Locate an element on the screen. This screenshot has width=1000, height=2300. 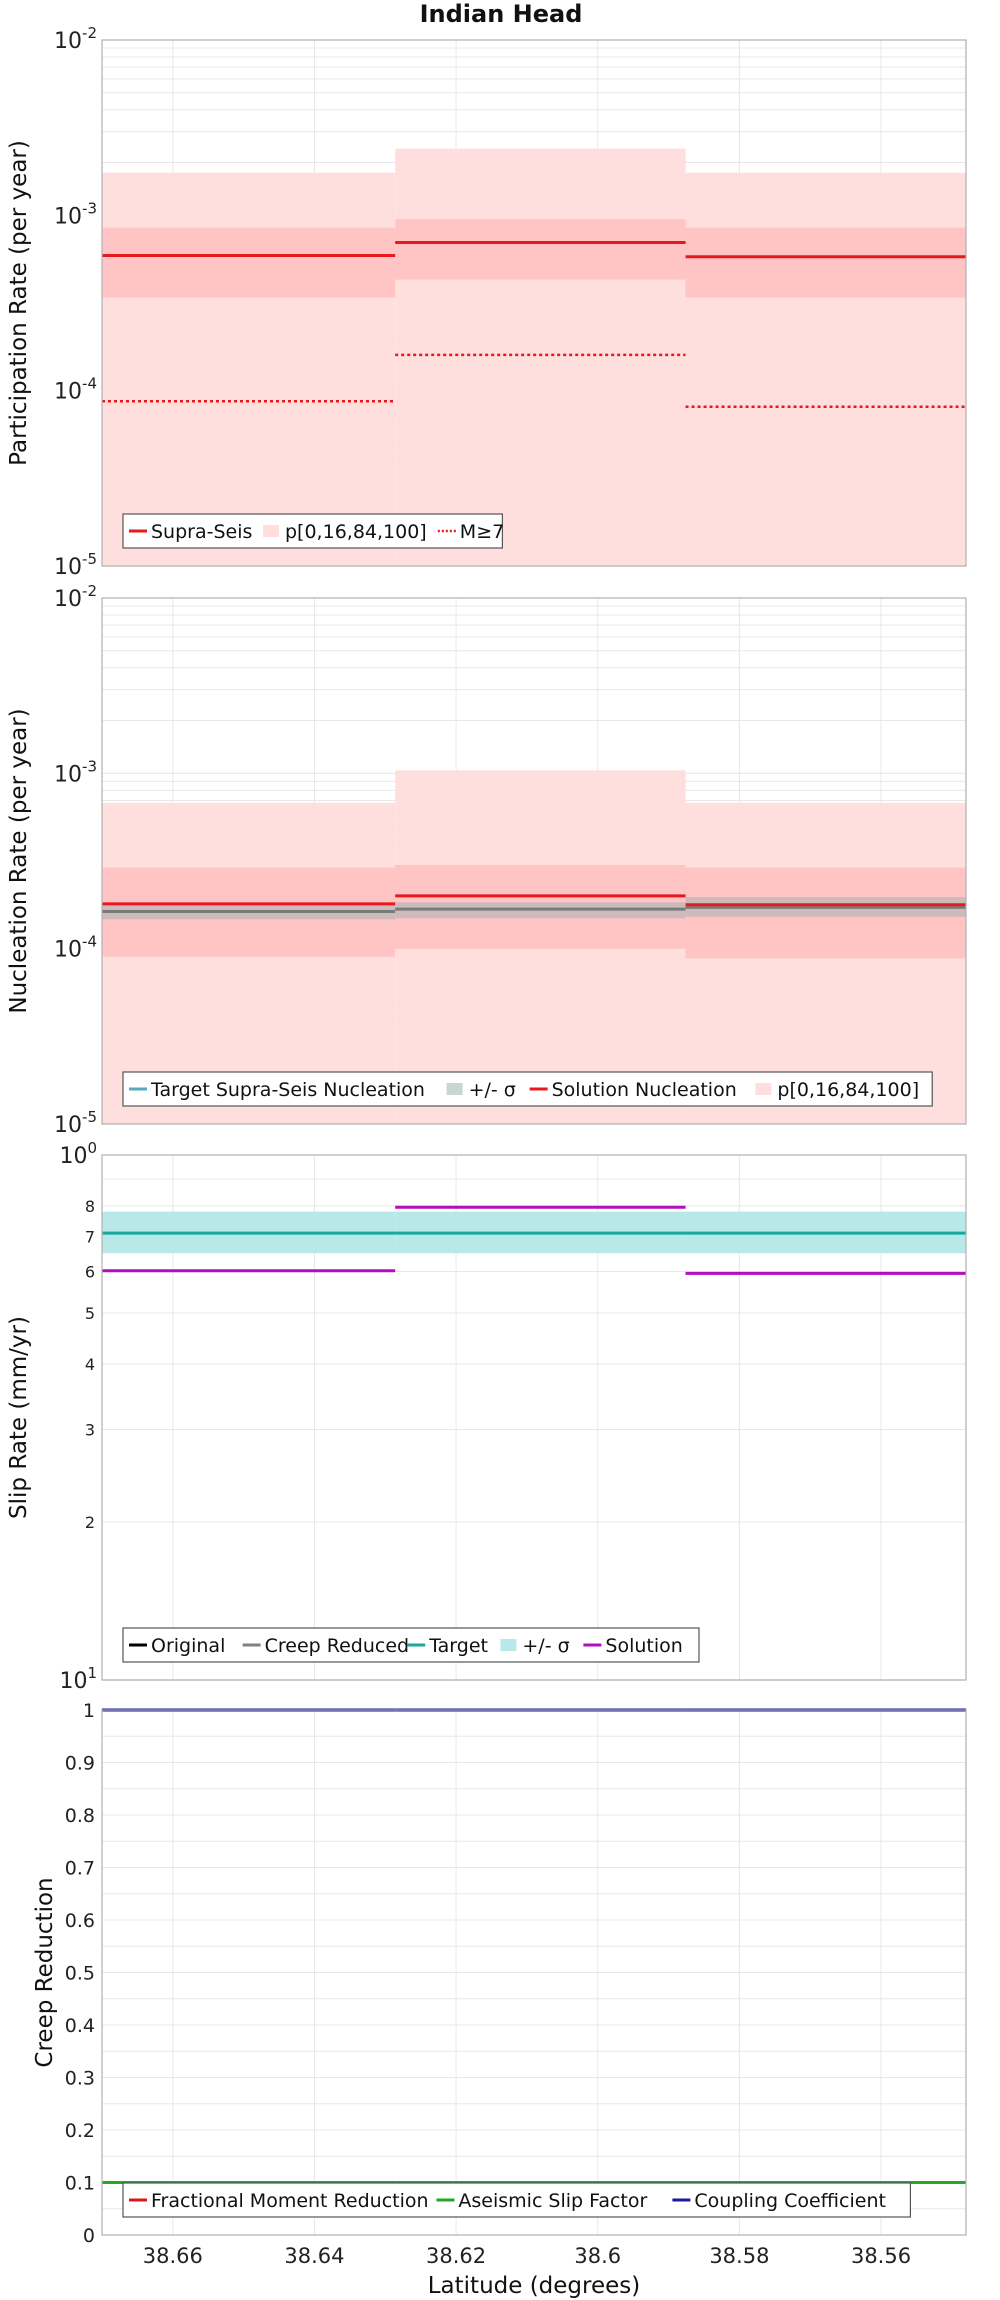
x-tick-label: 38.62 is located at coordinates (456, 2256).